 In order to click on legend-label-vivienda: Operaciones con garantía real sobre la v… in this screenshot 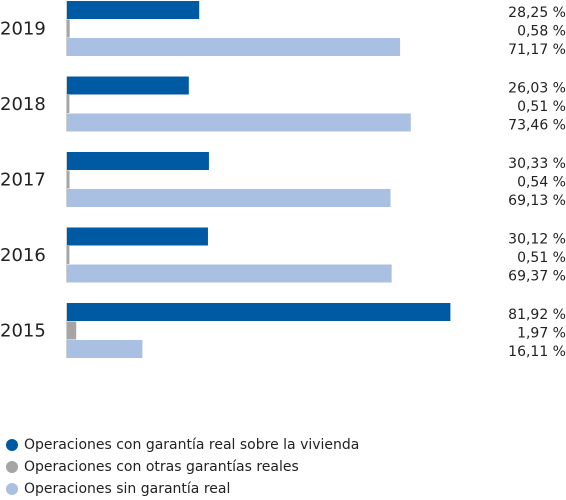, I will do `click(192, 445)`.